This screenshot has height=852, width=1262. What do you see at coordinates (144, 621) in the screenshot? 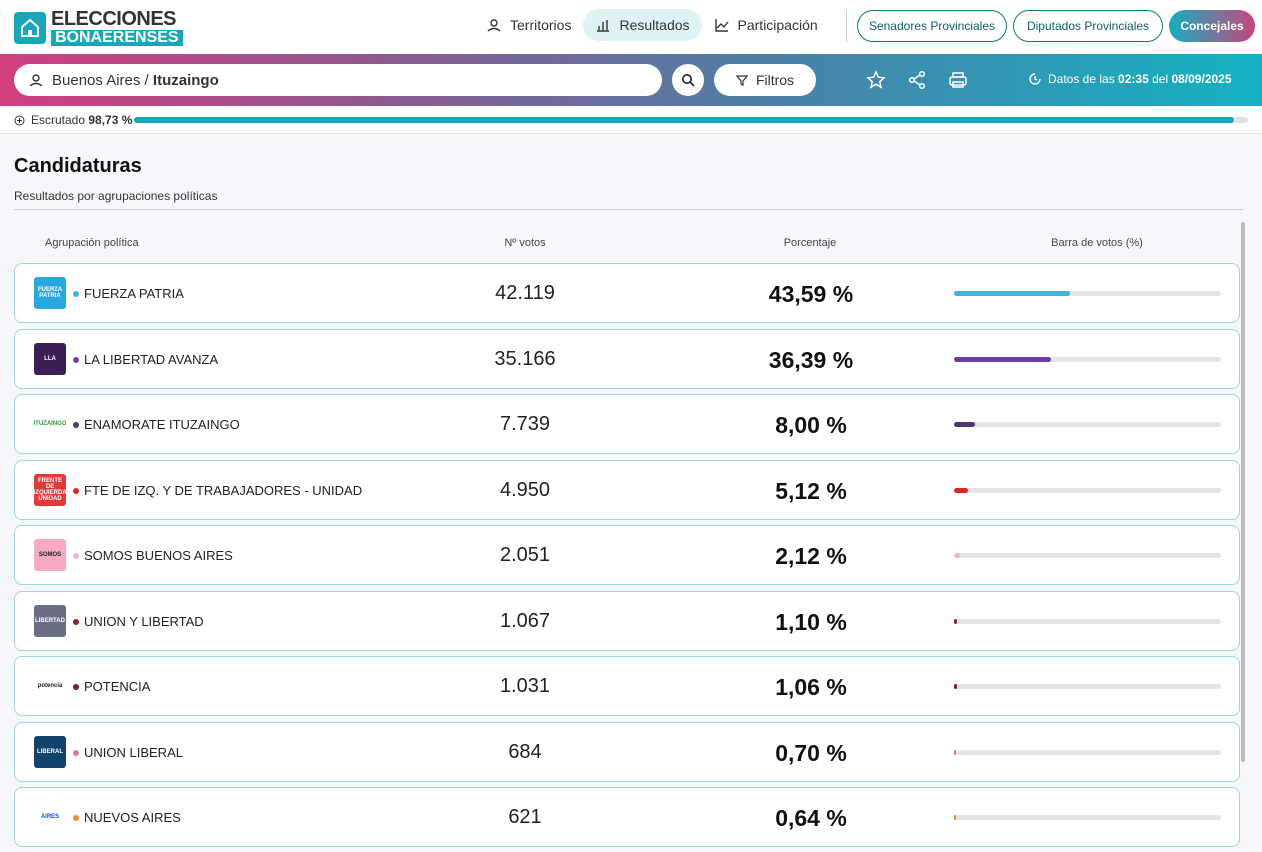
I see `party-name: UNION Y LIBERTAD` at bounding box center [144, 621].